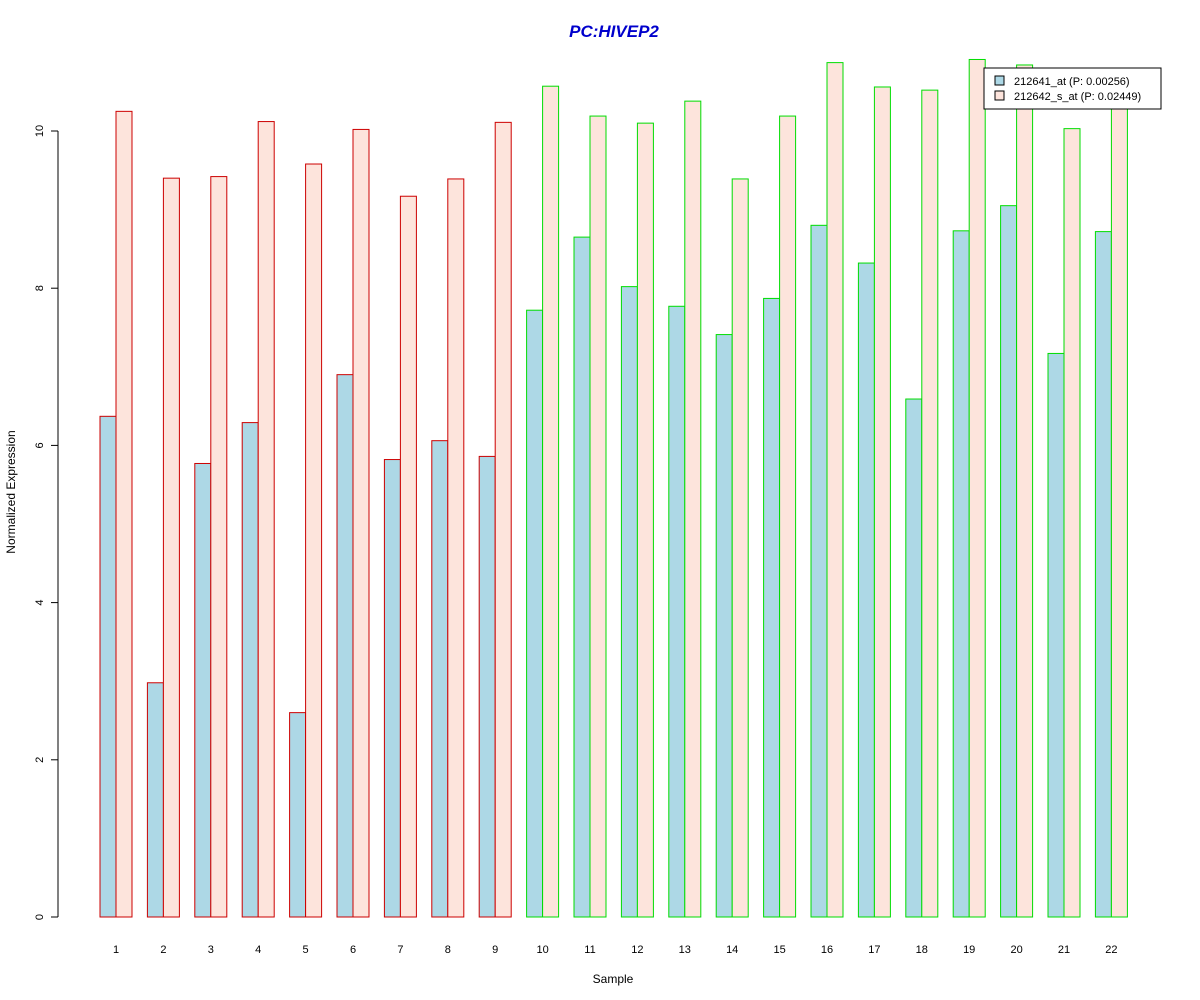 This screenshot has width=1200, height=1000. Describe the element at coordinates (40, 917) in the screenshot. I see `y-tick-label: 0` at that location.